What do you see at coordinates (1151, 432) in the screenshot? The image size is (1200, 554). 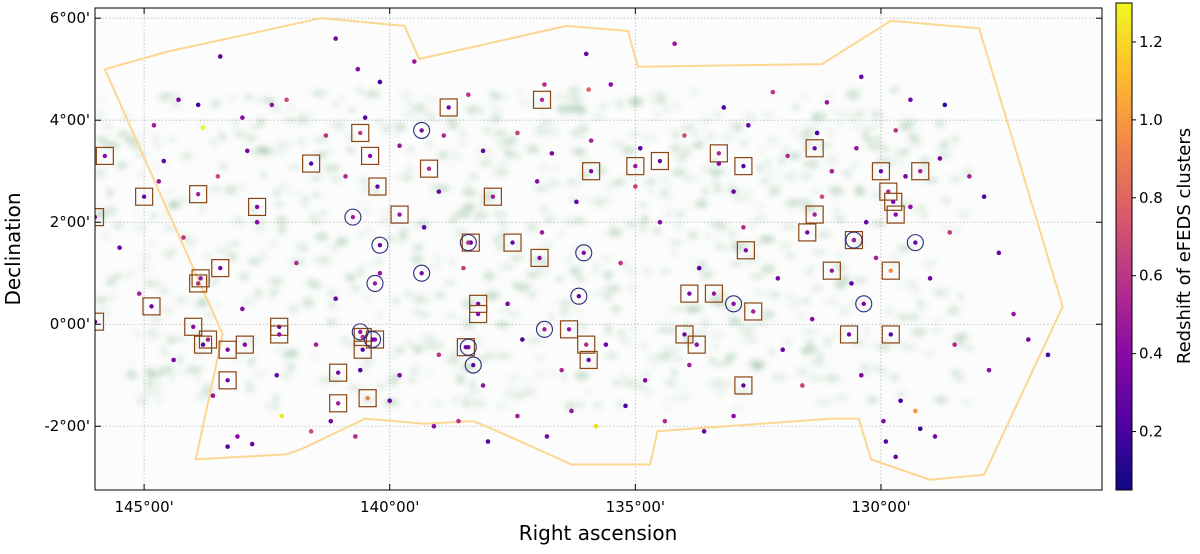 I see `colorbar-tick-label: 0.2` at bounding box center [1151, 432].